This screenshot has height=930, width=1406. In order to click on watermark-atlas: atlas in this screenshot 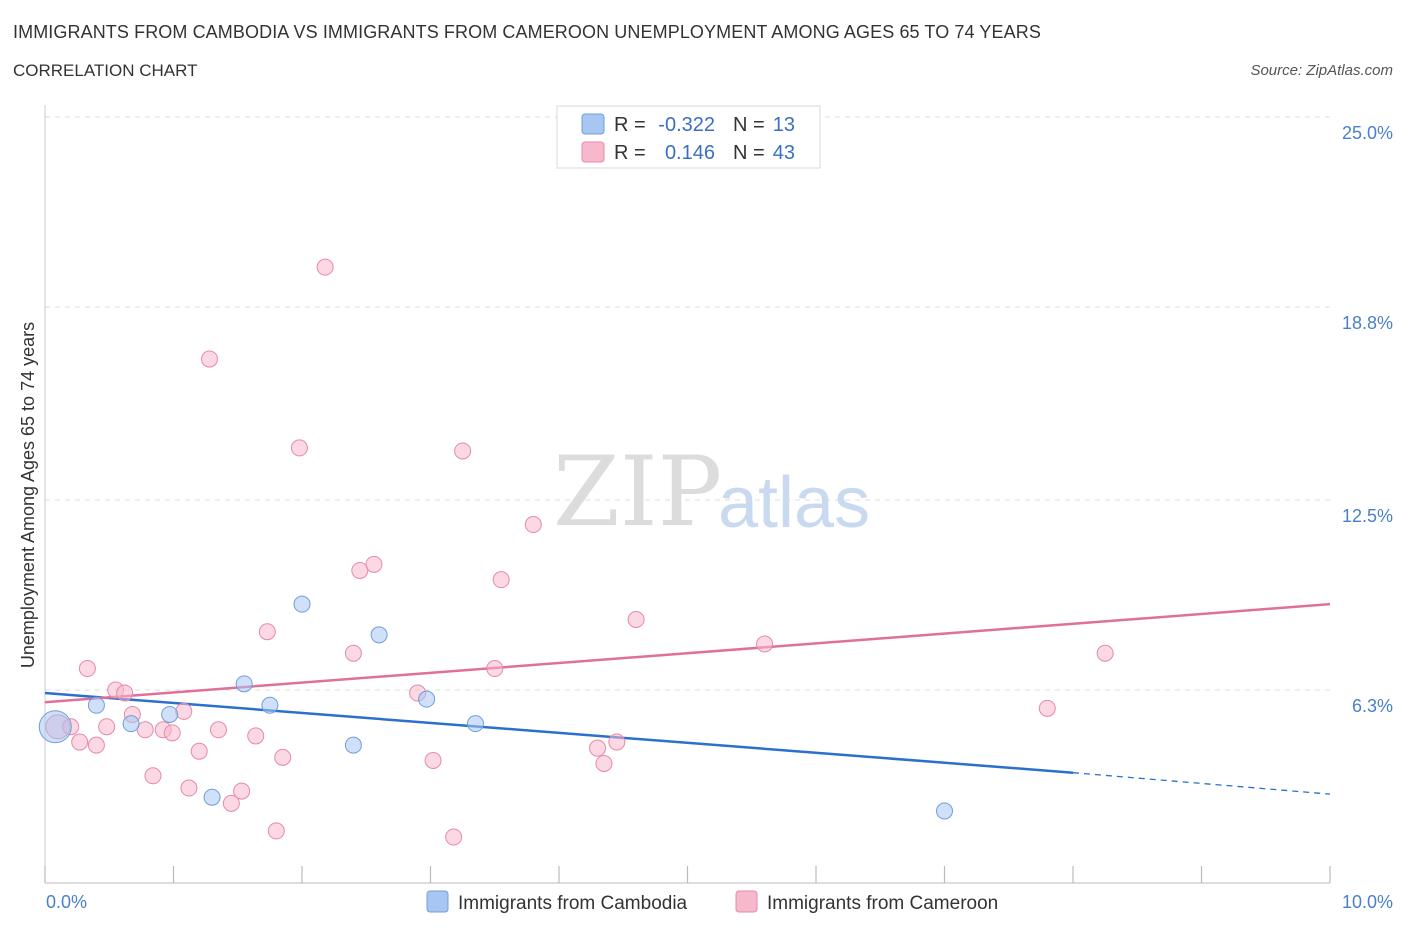, I will do `click(794, 503)`.